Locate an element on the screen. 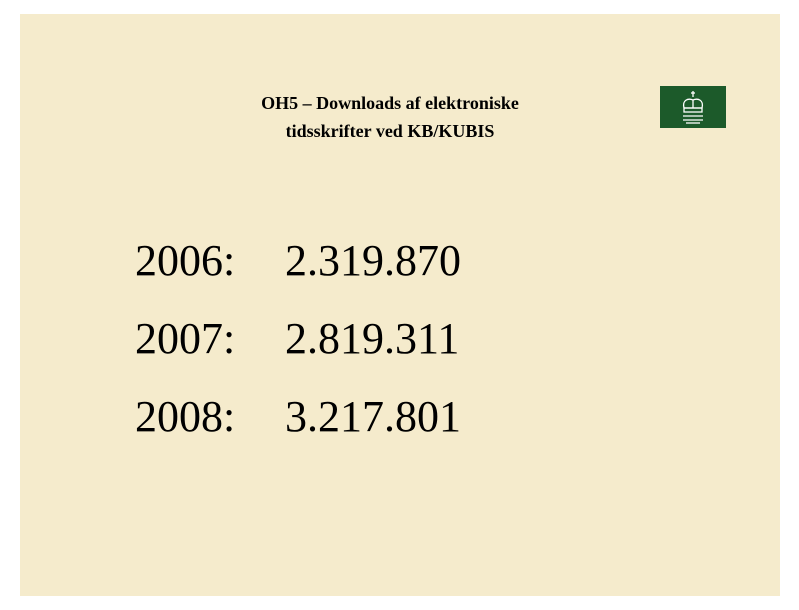  year: 2006: is located at coordinates (185, 260).